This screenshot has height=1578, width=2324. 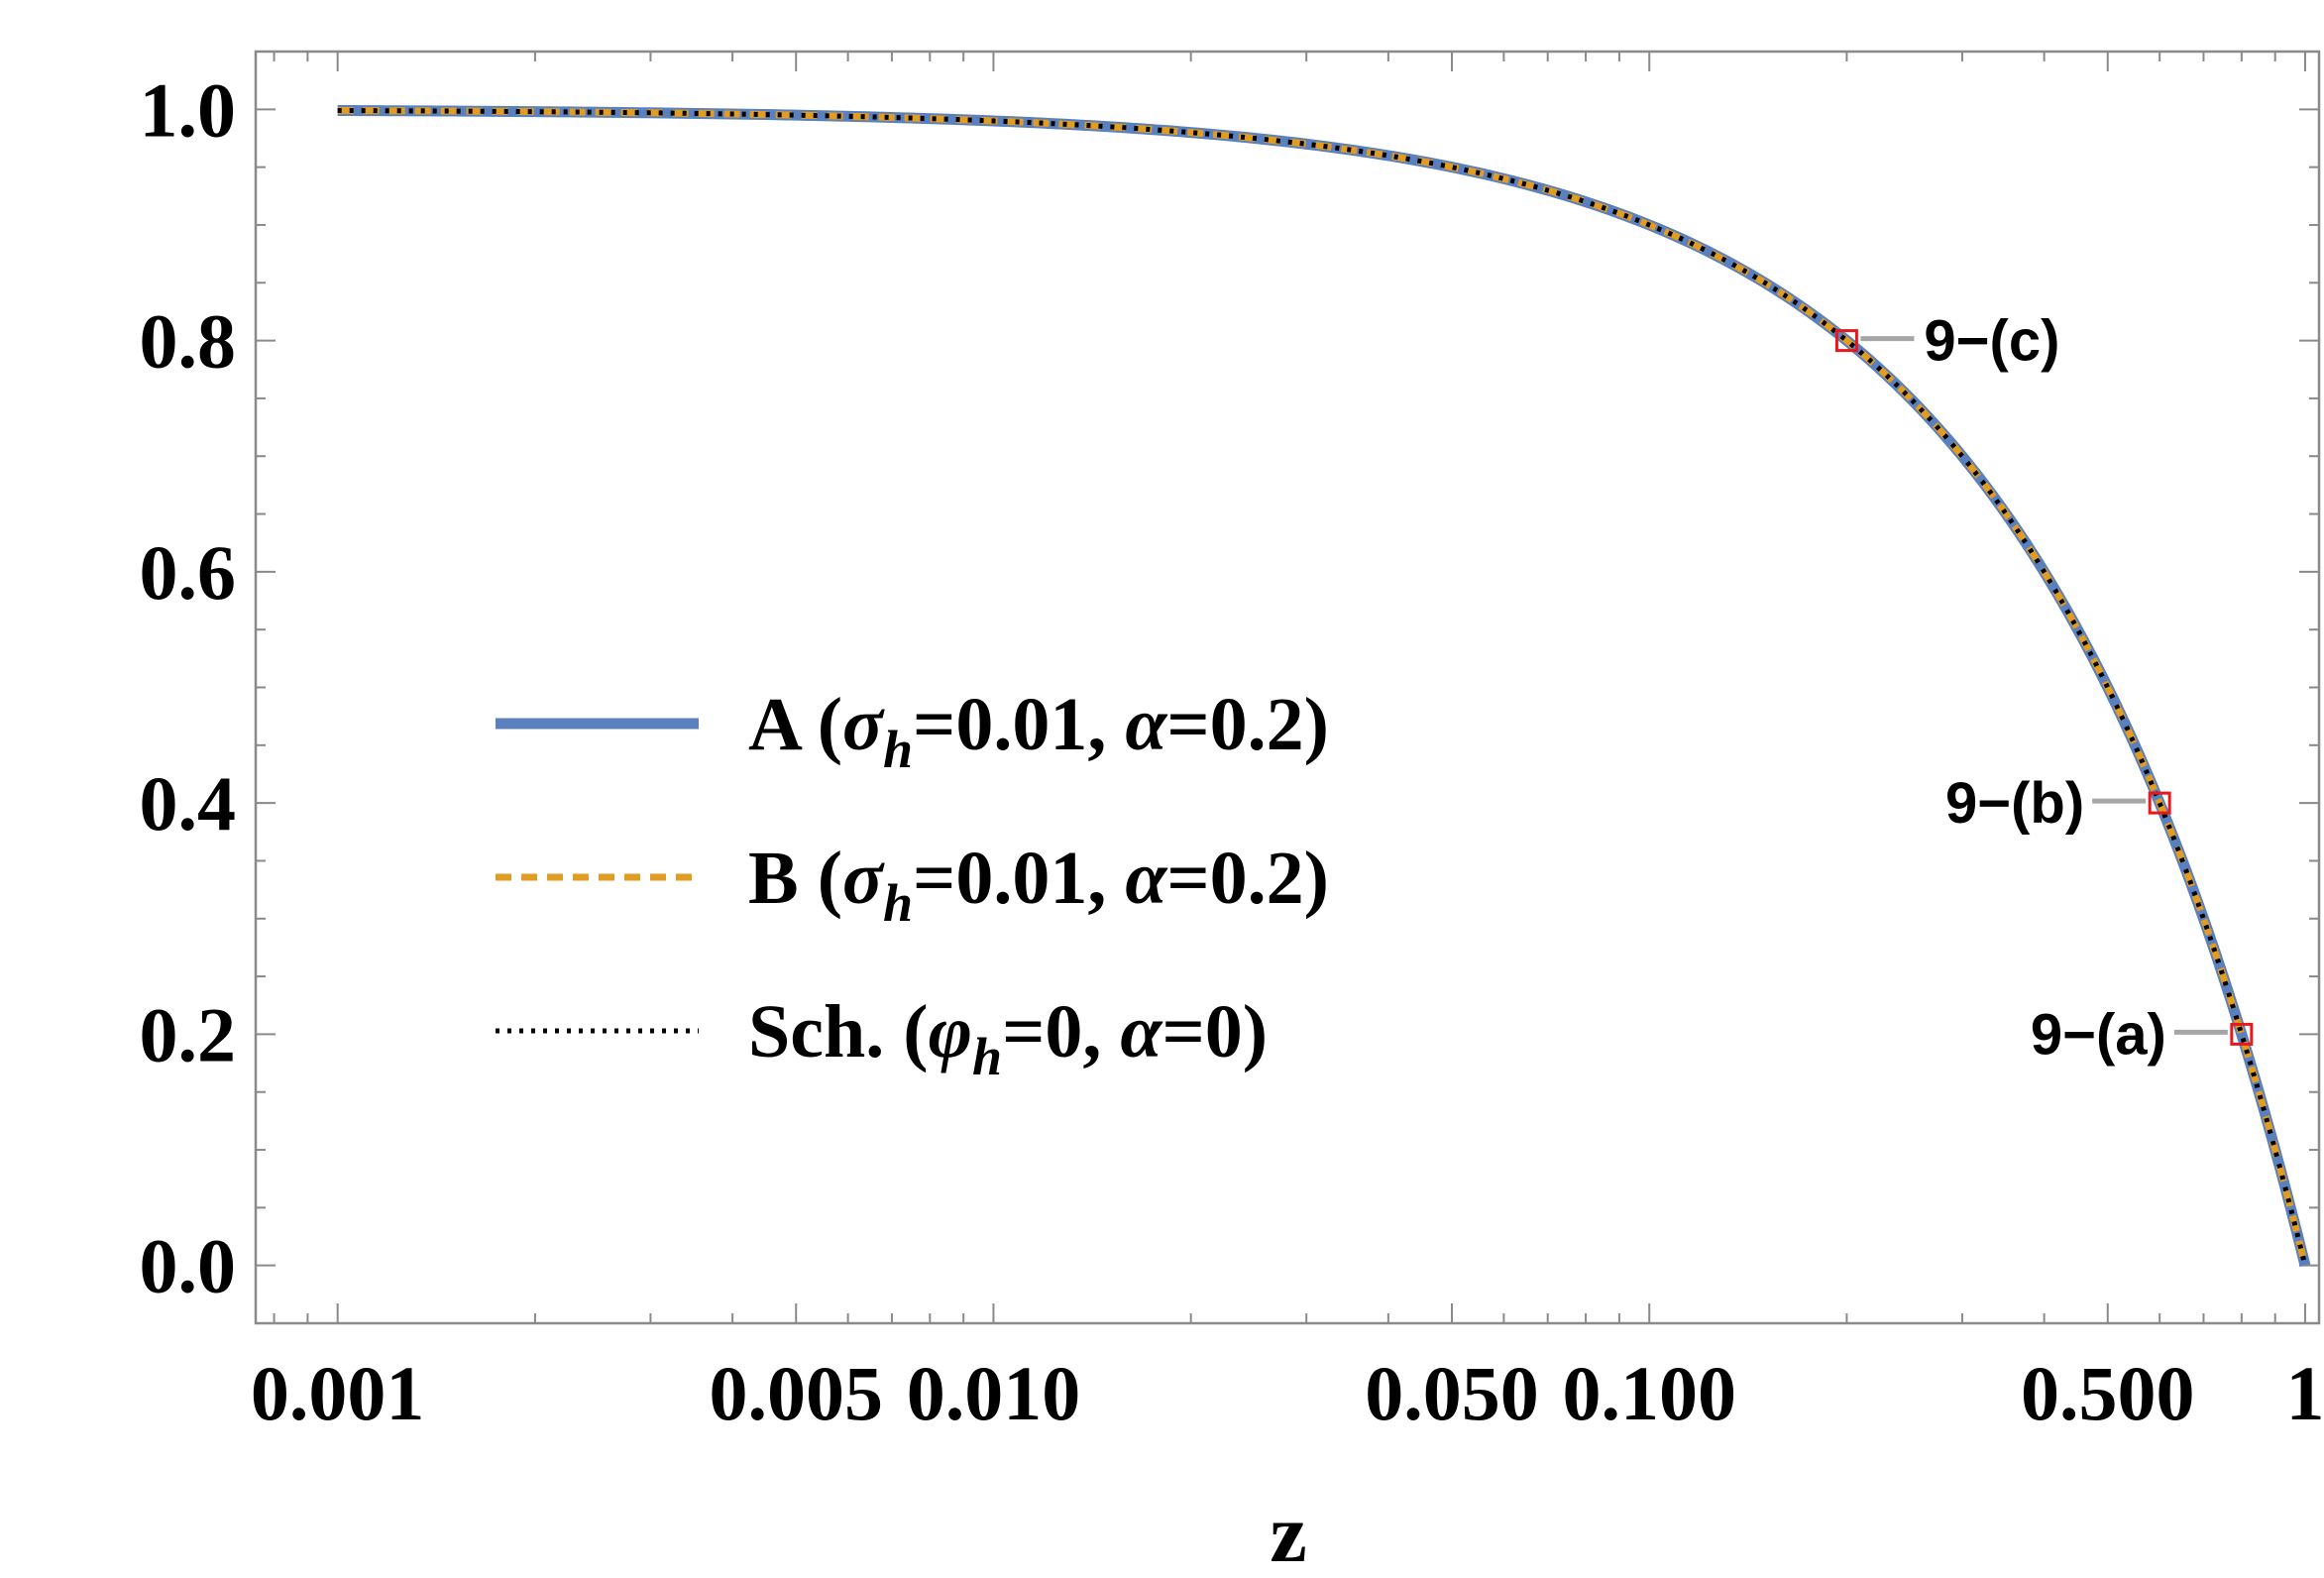 What do you see at coordinates (188, 1034) in the screenshot?
I see `y-tick-label: 0.2` at bounding box center [188, 1034].